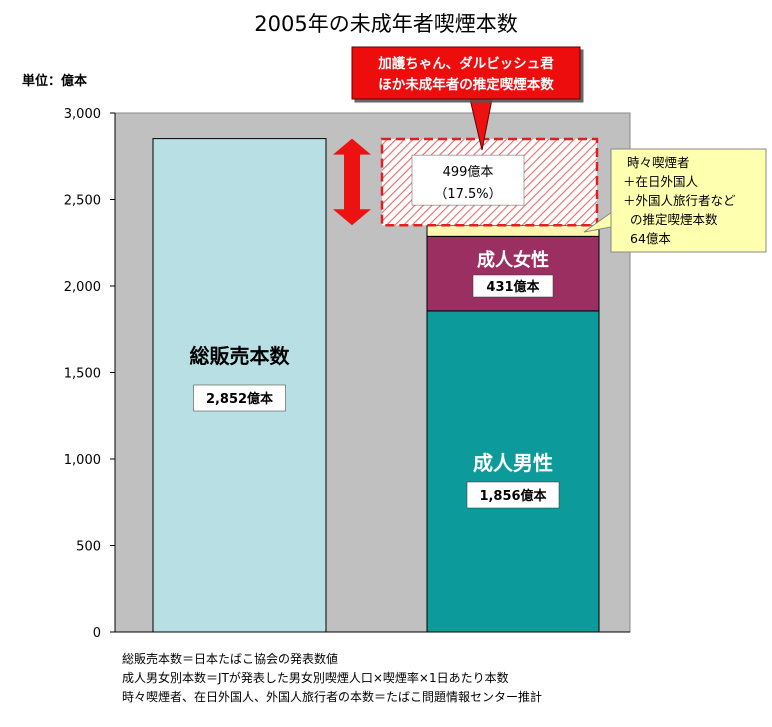  I want to click on minors-callout-line-2: ほか未成年者の推定喫煙本数, so click(466, 84).